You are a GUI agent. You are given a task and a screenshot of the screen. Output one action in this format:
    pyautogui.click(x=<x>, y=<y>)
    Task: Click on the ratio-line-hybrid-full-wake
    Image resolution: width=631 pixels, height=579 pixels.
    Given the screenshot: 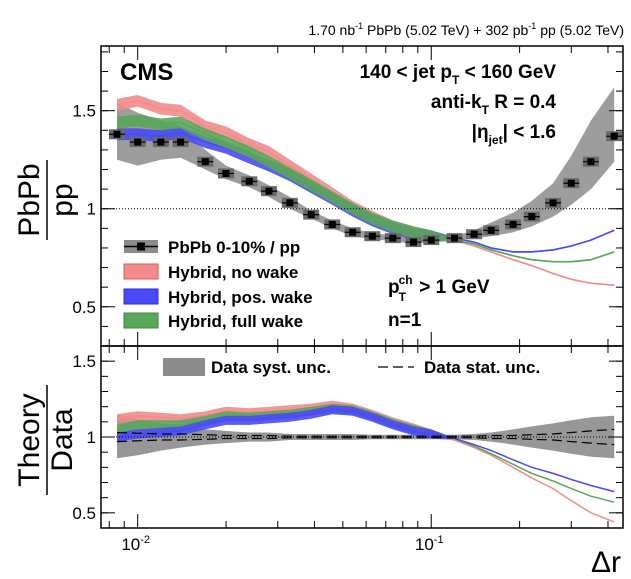 What is the action you would take?
    pyautogui.click(x=365, y=455)
    